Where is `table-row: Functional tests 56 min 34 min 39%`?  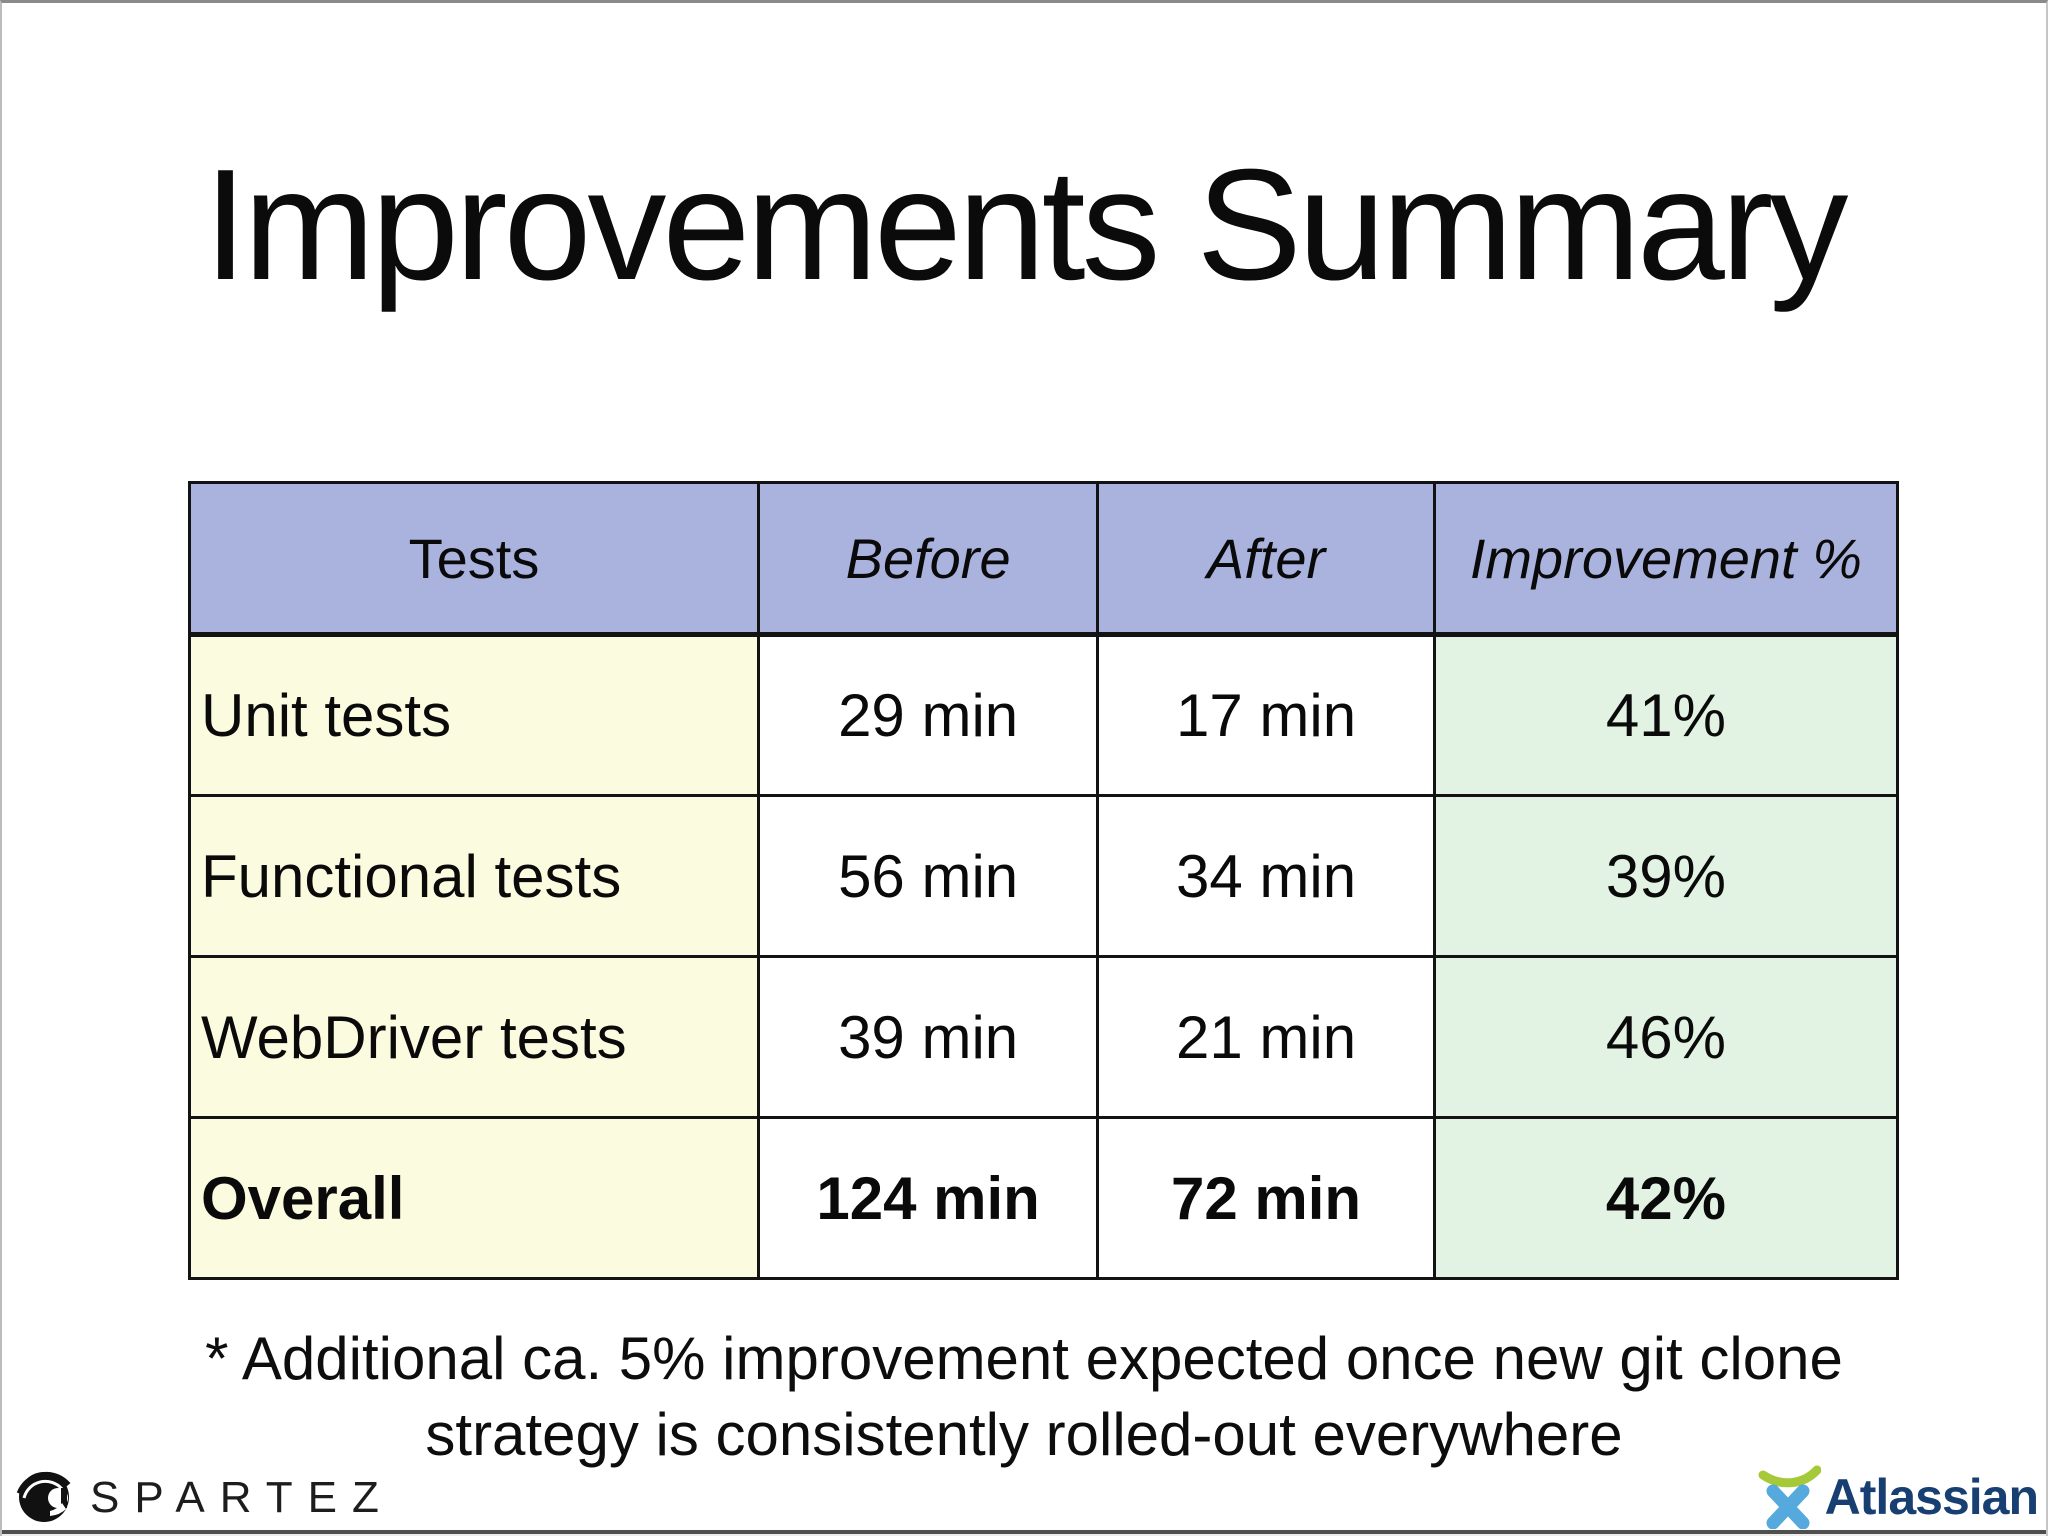
table-row: Functional tests 56 min 34 min 39% is located at coordinates (1044, 876).